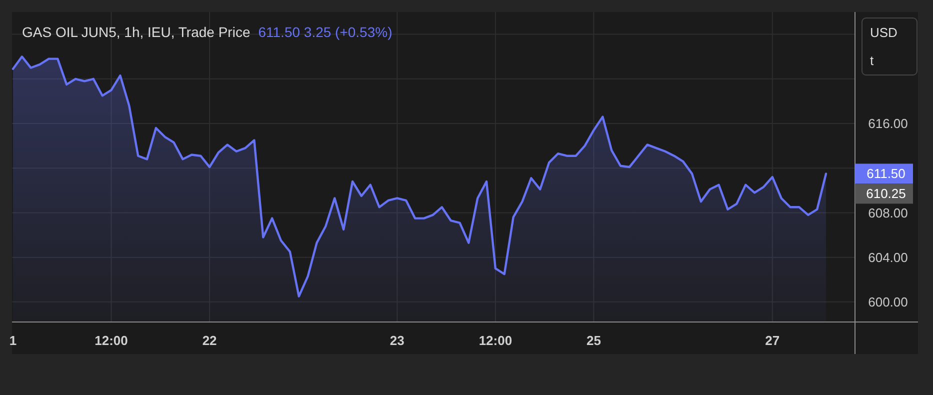 This screenshot has width=933, height=395. I want to click on x-tick-label: 22, so click(209, 340).